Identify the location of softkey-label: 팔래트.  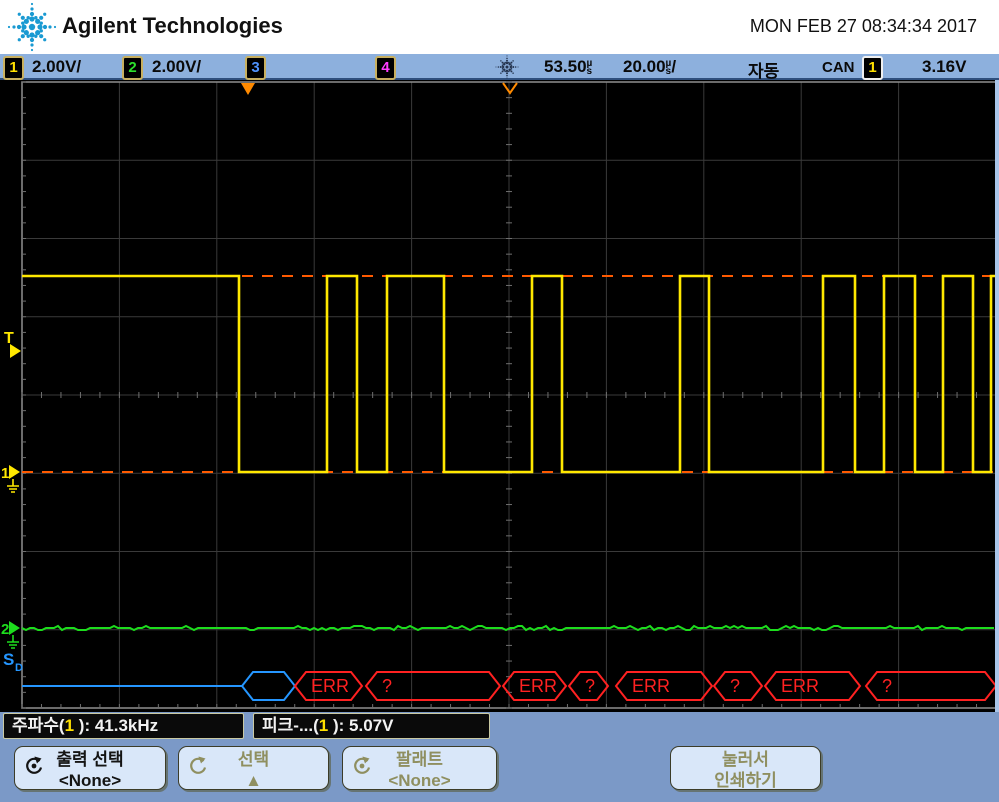
(419, 759).